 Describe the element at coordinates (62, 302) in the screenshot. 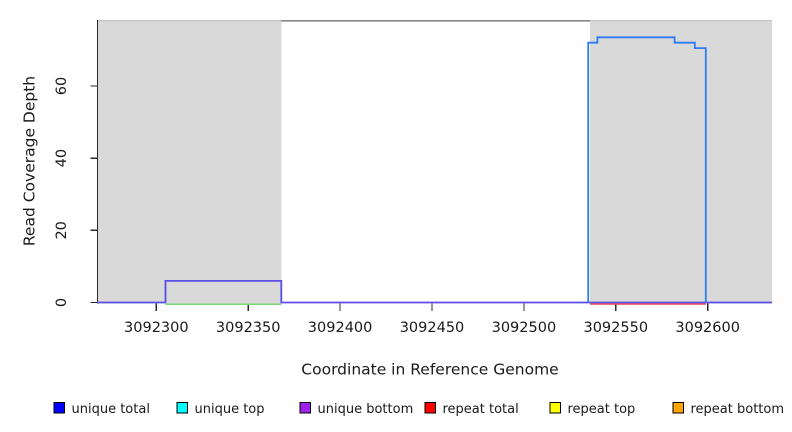

I see `y-tick-label-0: 0` at that location.